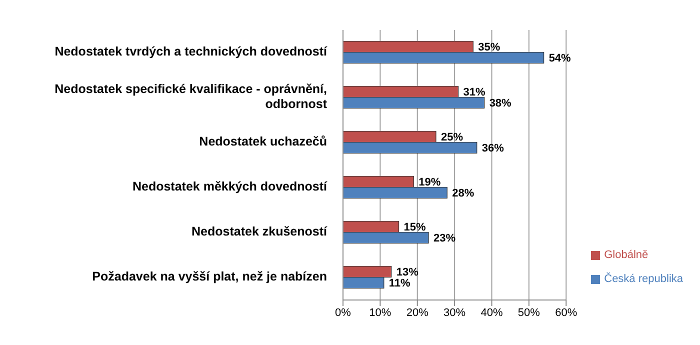 The width and height of the screenshot is (700, 345). Describe the element at coordinates (415, 228) in the screenshot. I see `data-label: 15%` at that location.